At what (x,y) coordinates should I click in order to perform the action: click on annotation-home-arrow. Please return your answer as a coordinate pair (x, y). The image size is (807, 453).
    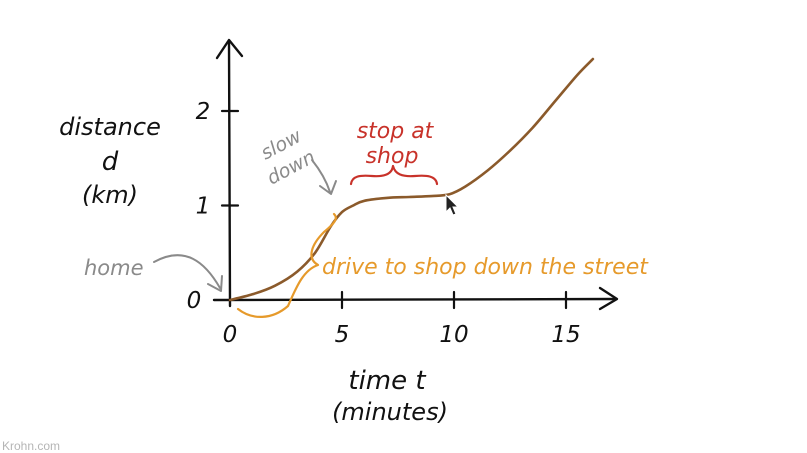
    Looking at the image, I should click on (188, 273).